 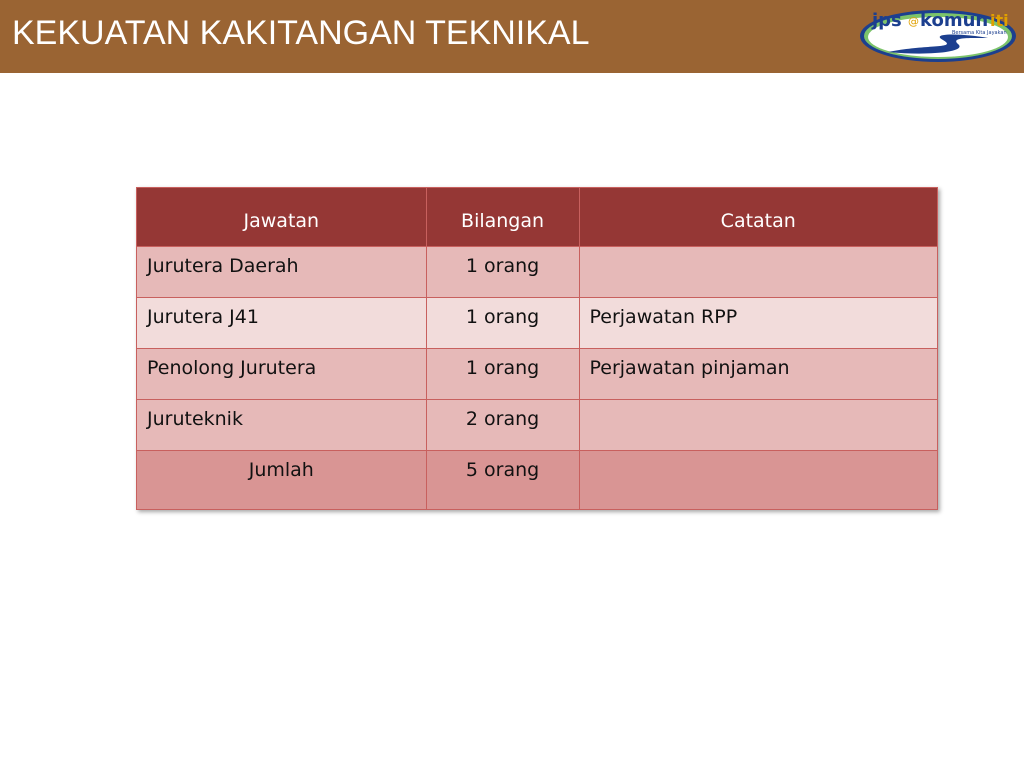 I want to click on cell-jawatan: Penolong Jurutera, so click(x=281, y=374).